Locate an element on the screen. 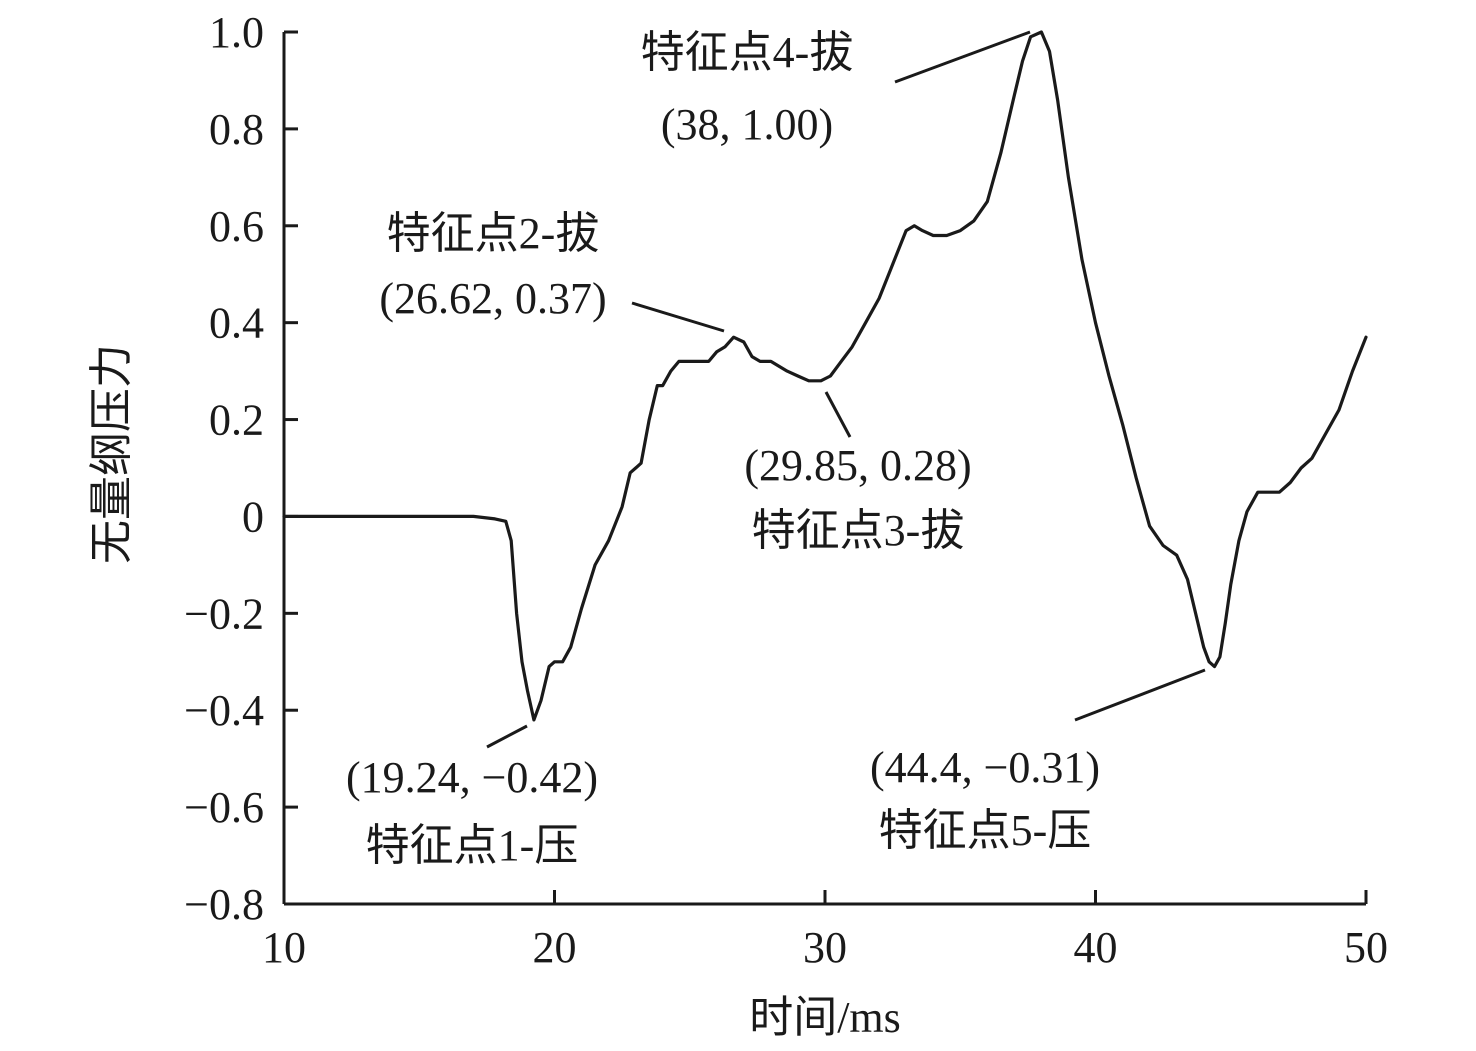  x-tick-label: 20 is located at coordinates (555, 947).